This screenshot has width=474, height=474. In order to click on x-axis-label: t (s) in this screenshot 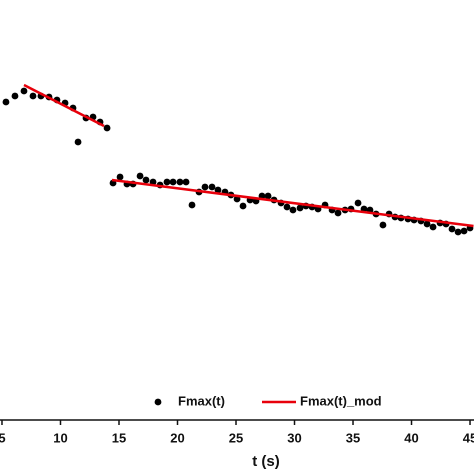, I will do `click(266, 461)`.